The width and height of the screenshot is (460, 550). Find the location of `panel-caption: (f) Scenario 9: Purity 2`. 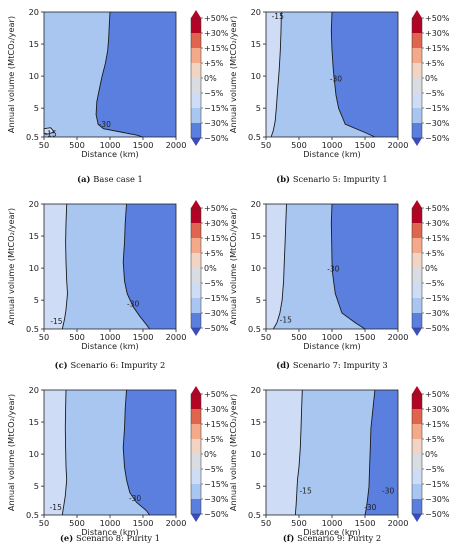

panel-caption: (f) Scenario 9: Purity 2 is located at coordinates (332, 538).